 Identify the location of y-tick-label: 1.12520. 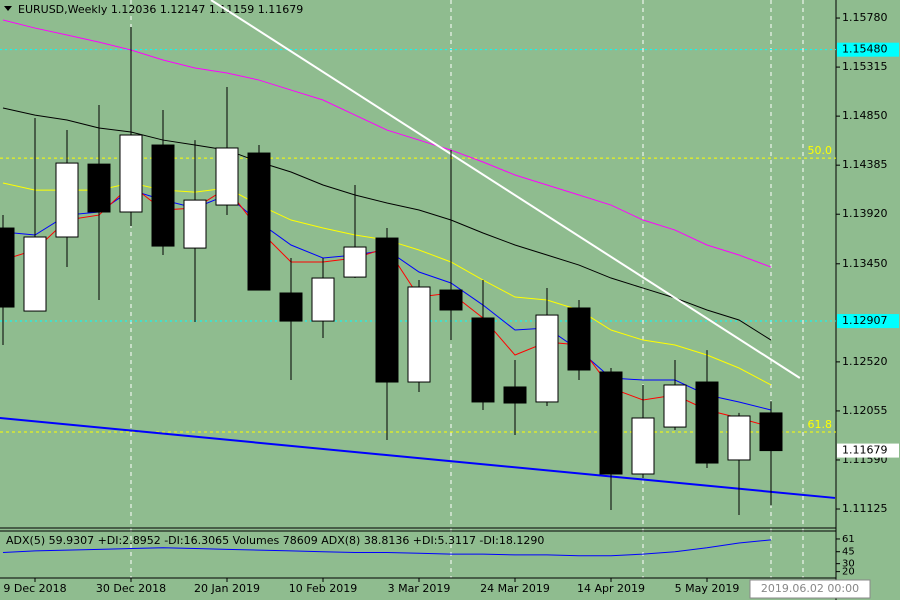
(865, 361).